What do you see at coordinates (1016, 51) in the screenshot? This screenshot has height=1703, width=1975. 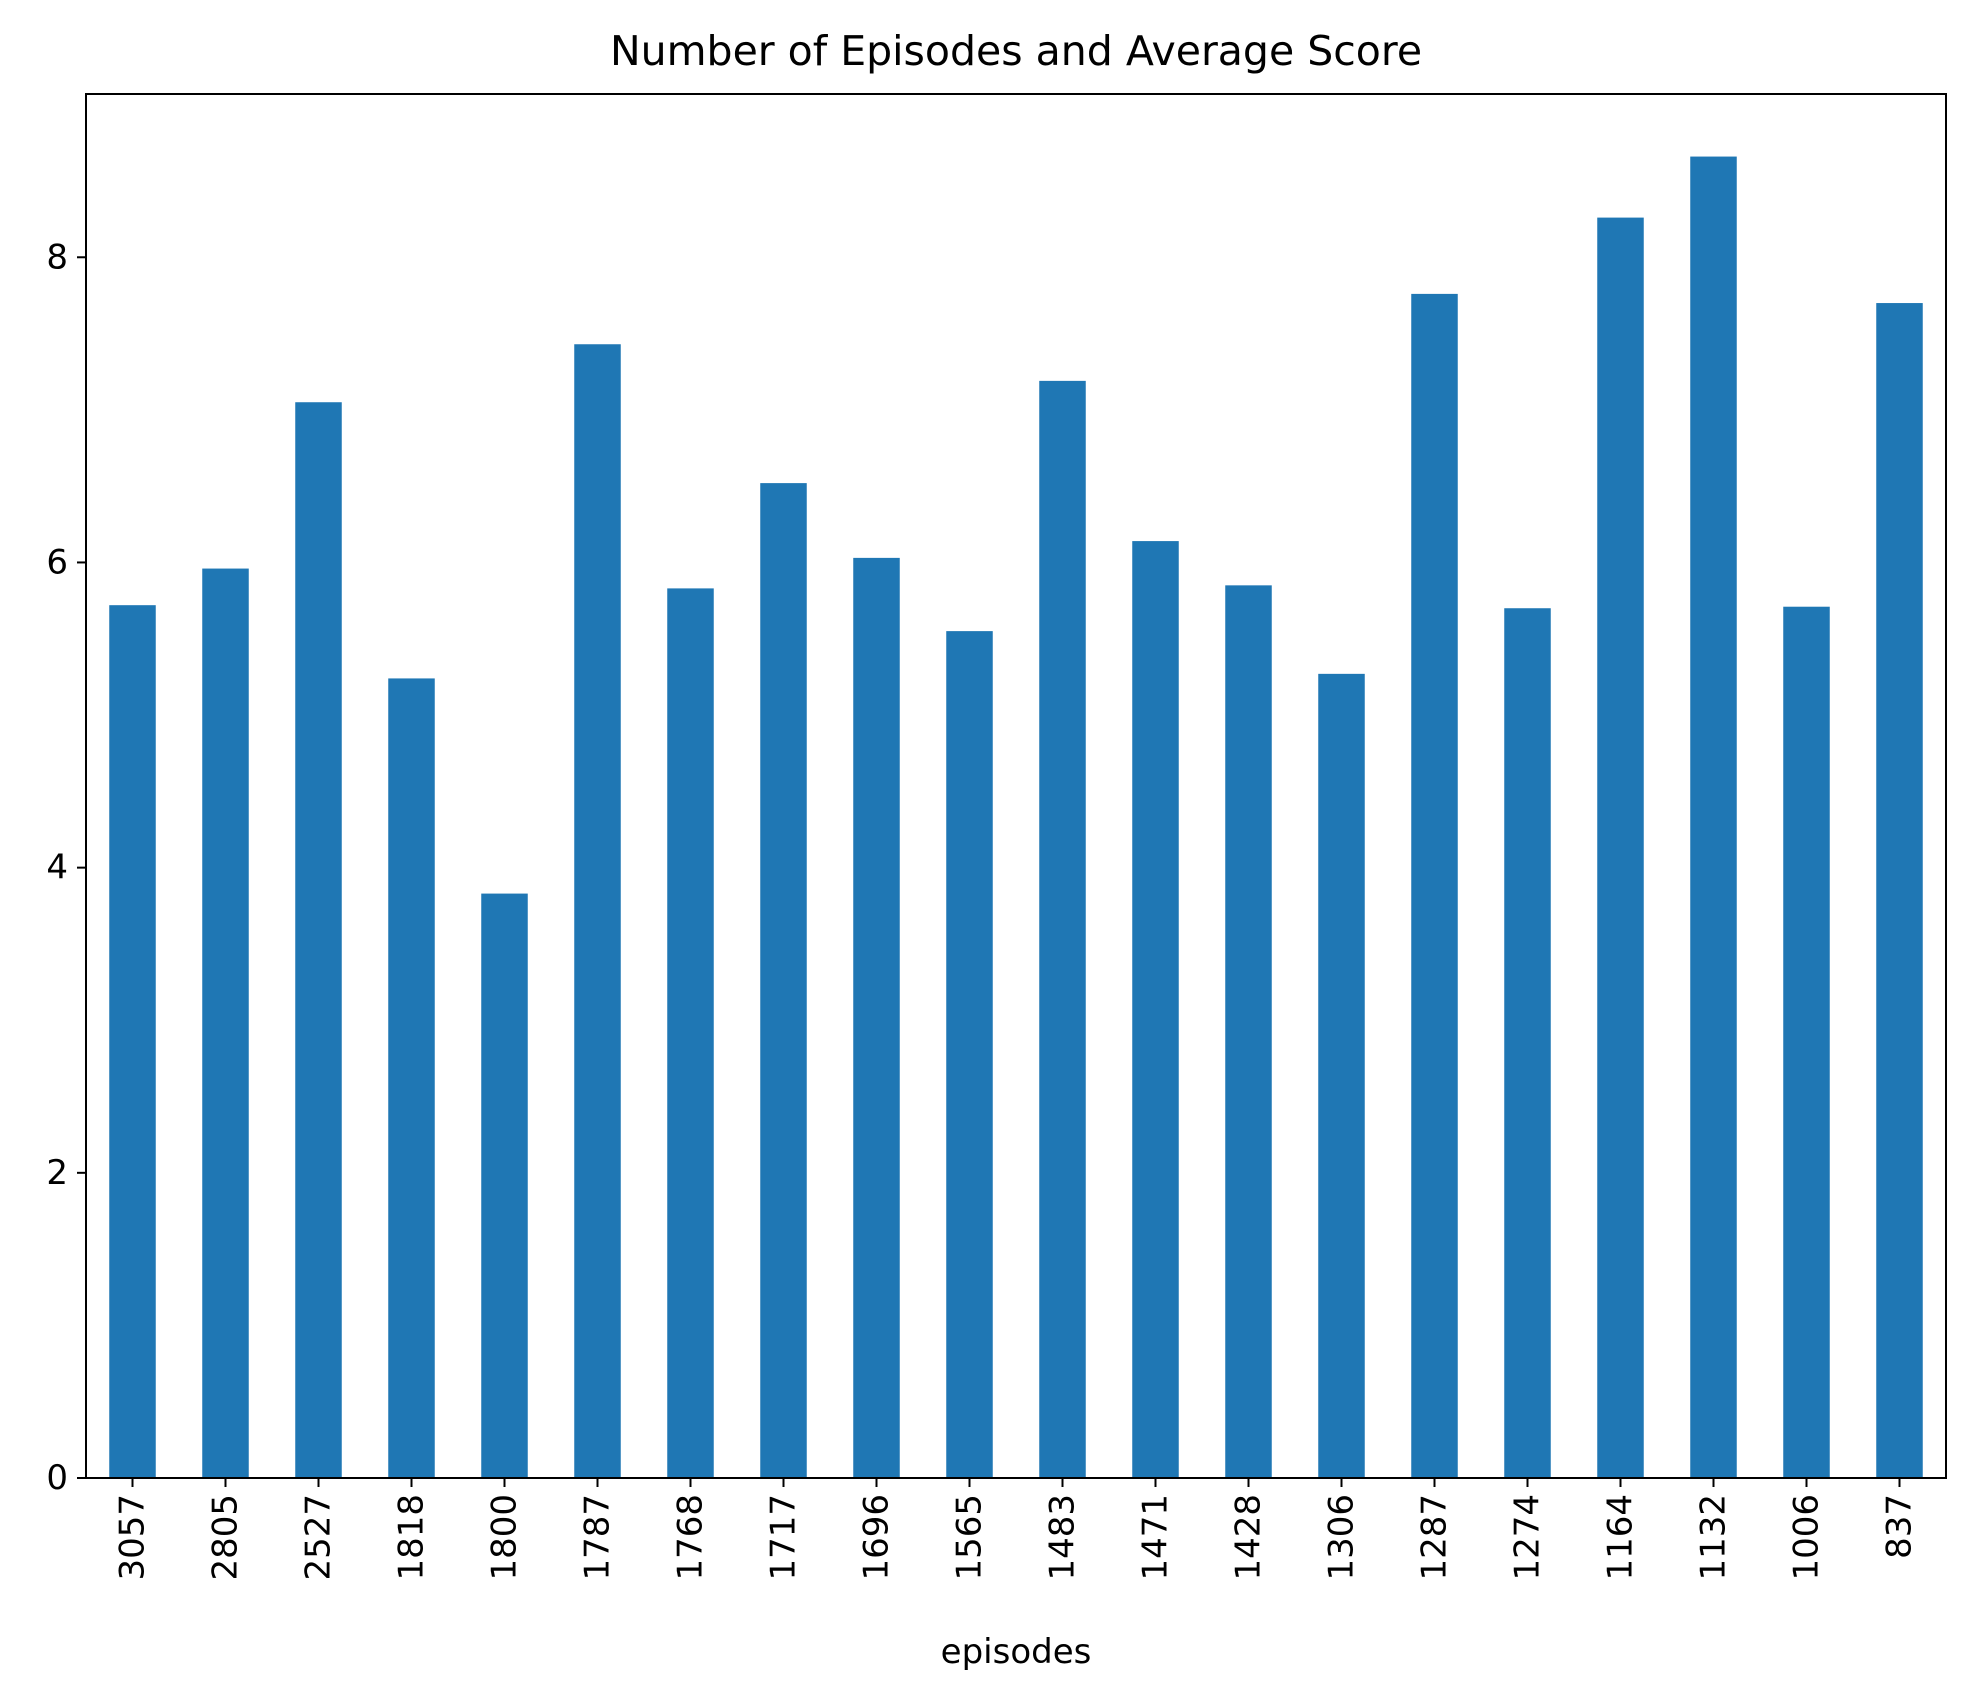 I see `chart-title: Number of Episodes and Average Score` at bounding box center [1016, 51].